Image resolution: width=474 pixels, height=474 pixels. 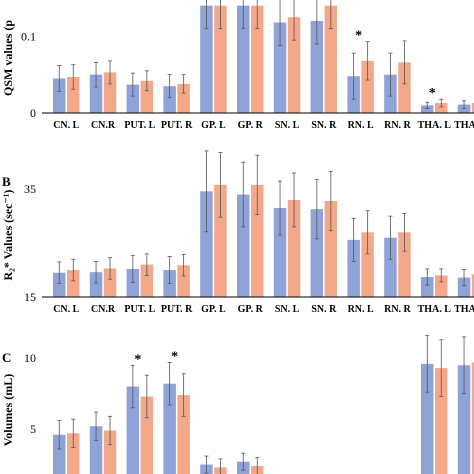 I want to click on y-tick-label: 0.1, so click(x=28, y=36).